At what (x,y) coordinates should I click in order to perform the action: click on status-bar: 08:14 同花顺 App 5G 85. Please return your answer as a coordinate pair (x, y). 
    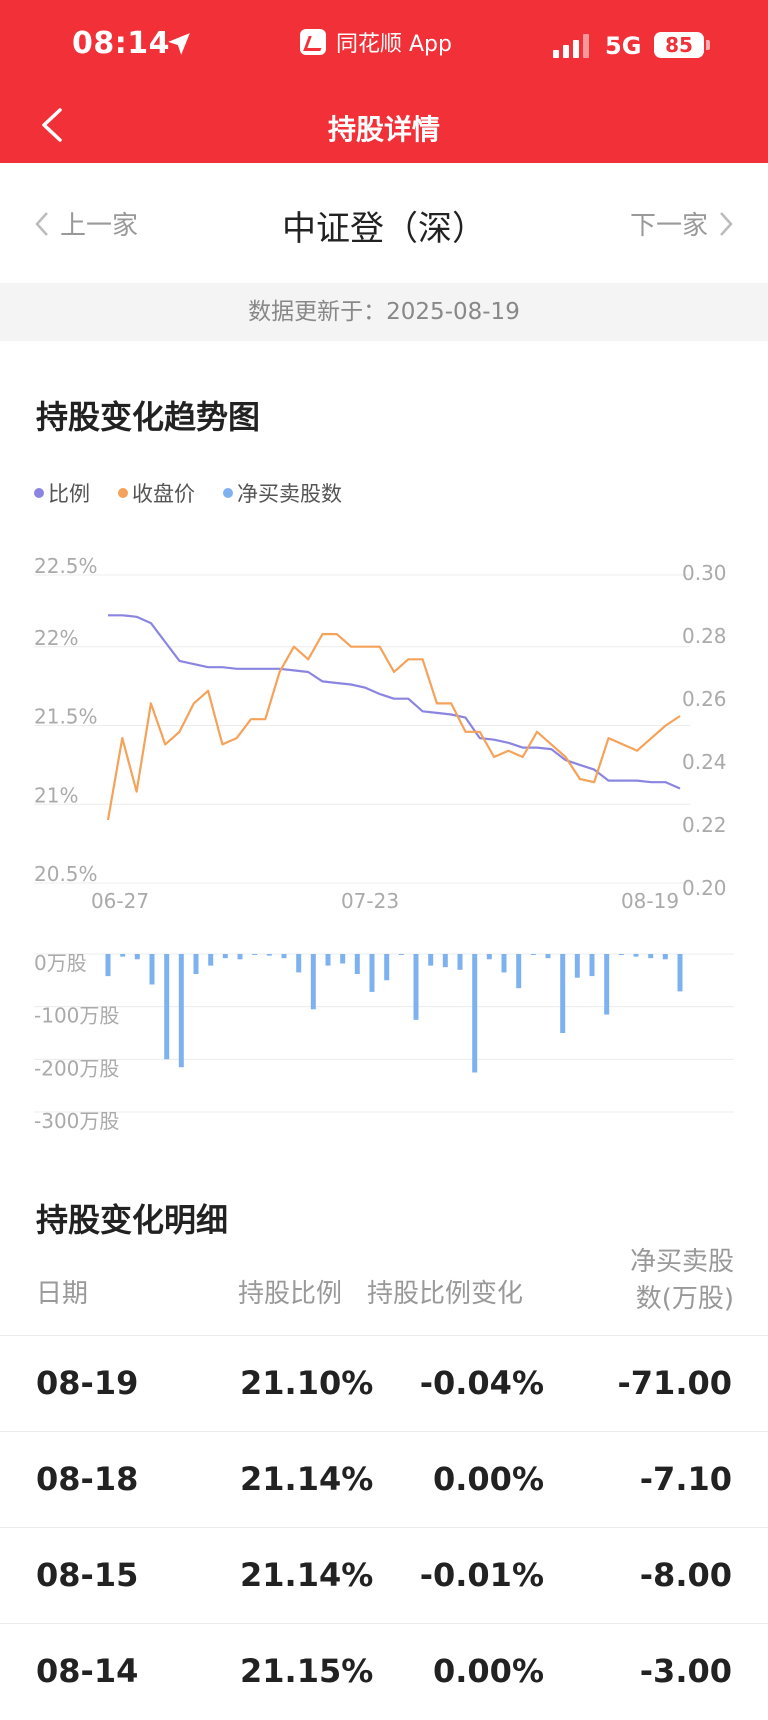
    Looking at the image, I should click on (384, 44).